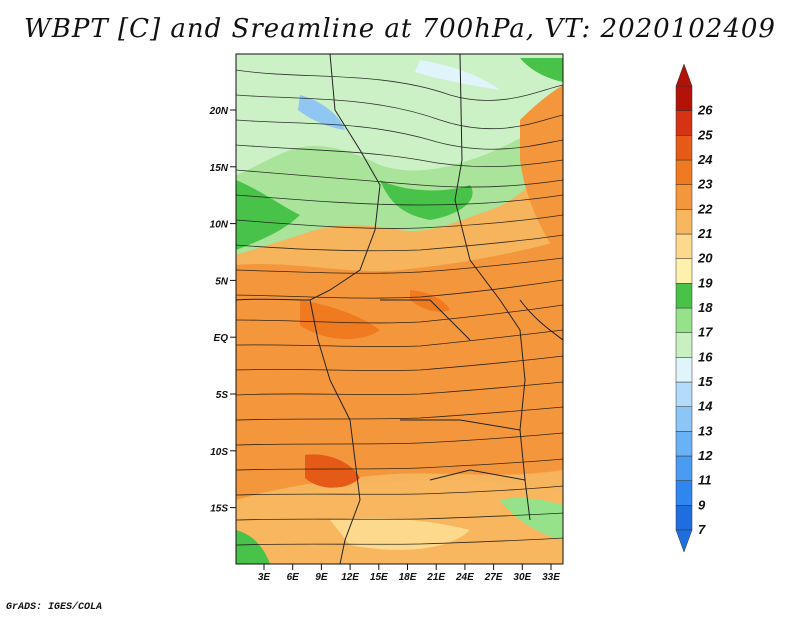 The height and width of the screenshot is (618, 800). Describe the element at coordinates (705, 307) in the screenshot. I see `colorbar-label: 18` at that location.